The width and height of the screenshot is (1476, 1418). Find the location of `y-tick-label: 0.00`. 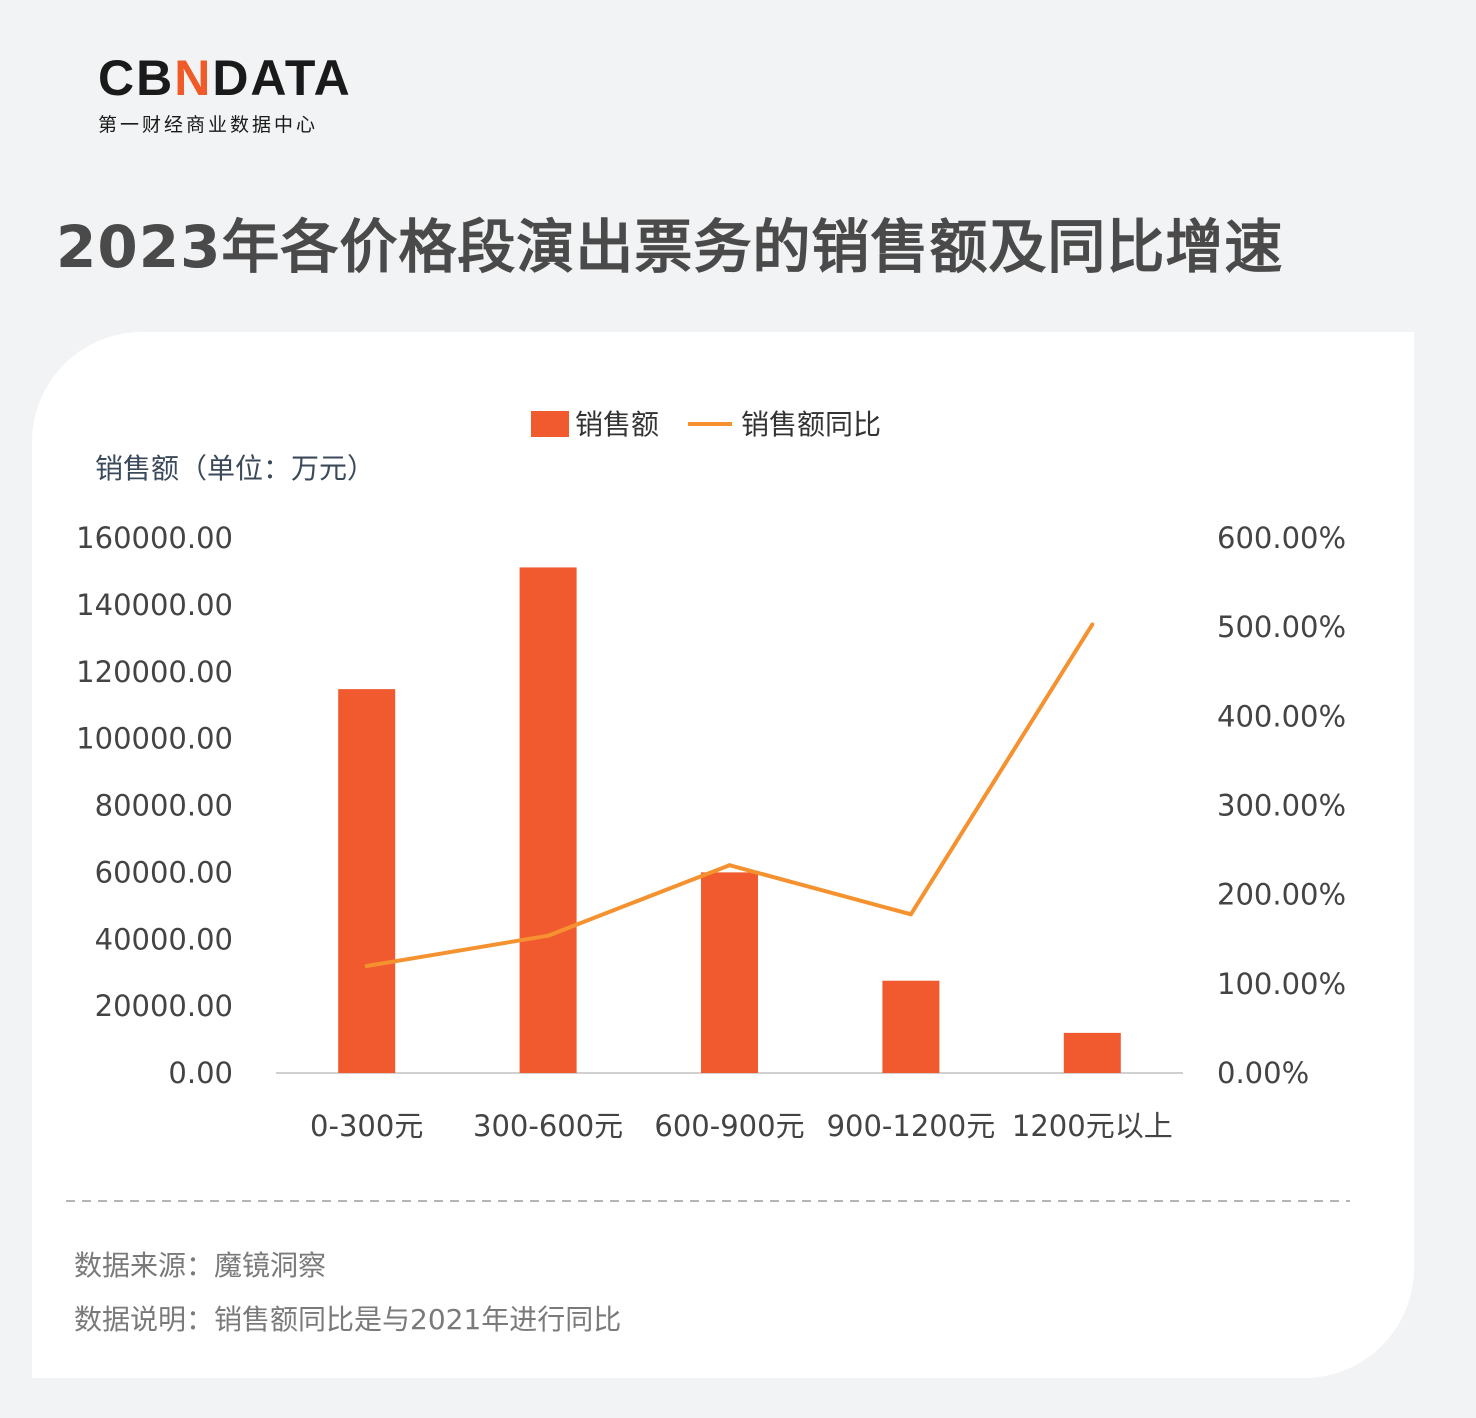

y-tick-label: 0.00 is located at coordinates (200, 1073).